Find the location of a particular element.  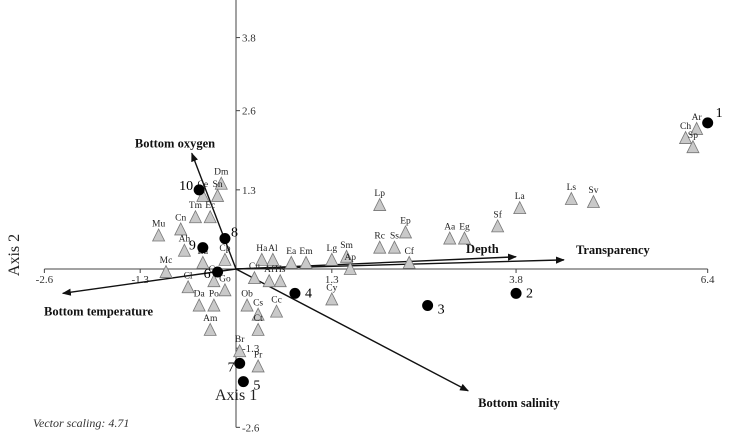

species-label: Go is located at coordinates (225, 279).